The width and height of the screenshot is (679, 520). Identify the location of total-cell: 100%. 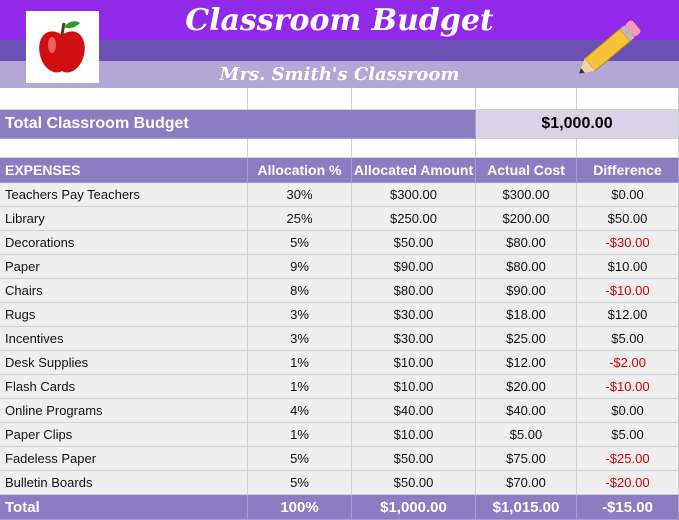
(300, 507).